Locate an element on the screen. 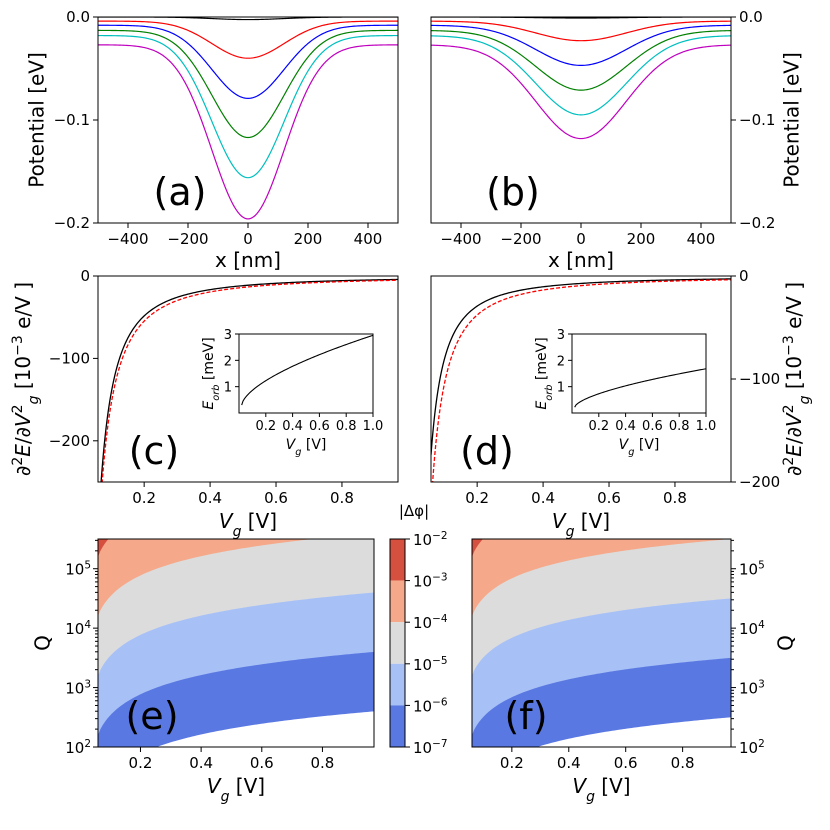 The width and height of the screenshot is (830, 830). contour-fills is located at coordinates (601, 643).